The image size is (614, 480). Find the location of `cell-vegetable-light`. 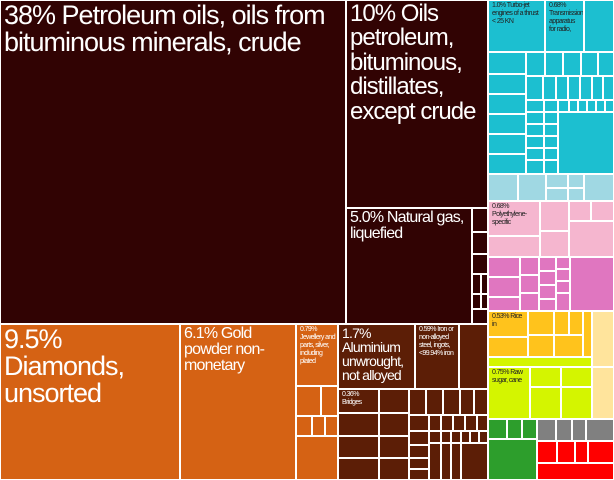

cell-vegetable-light is located at coordinates (603, 339).